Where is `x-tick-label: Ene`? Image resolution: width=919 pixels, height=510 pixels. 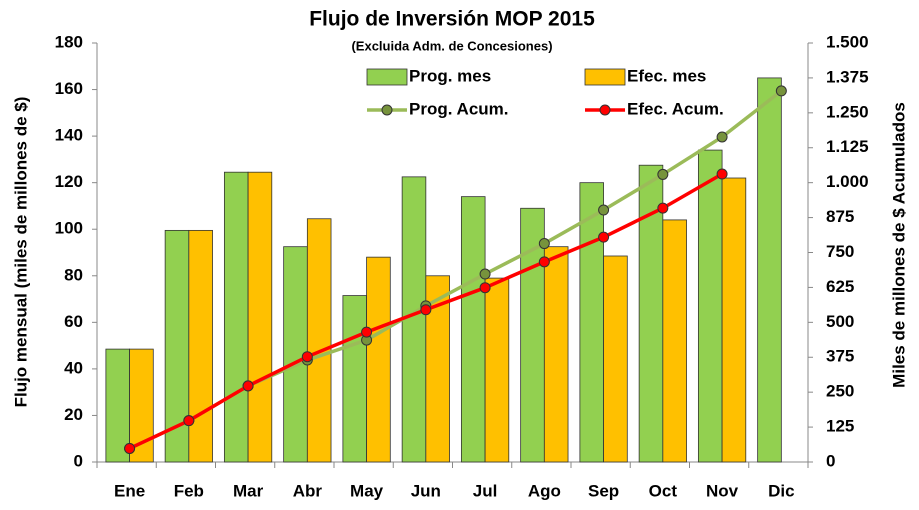
x-tick-label: Ene is located at coordinates (129, 490).